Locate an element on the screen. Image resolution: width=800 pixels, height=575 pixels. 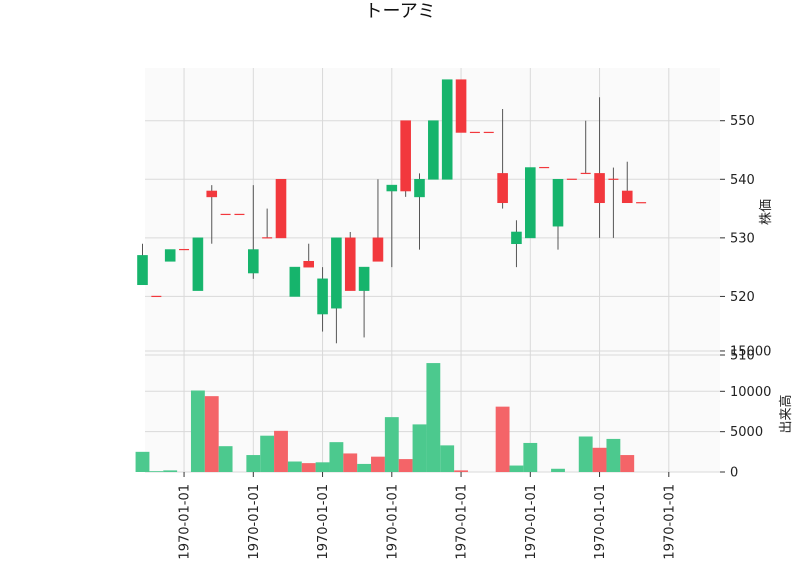
price-tick-label: 550 is located at coordinates (742, 121).